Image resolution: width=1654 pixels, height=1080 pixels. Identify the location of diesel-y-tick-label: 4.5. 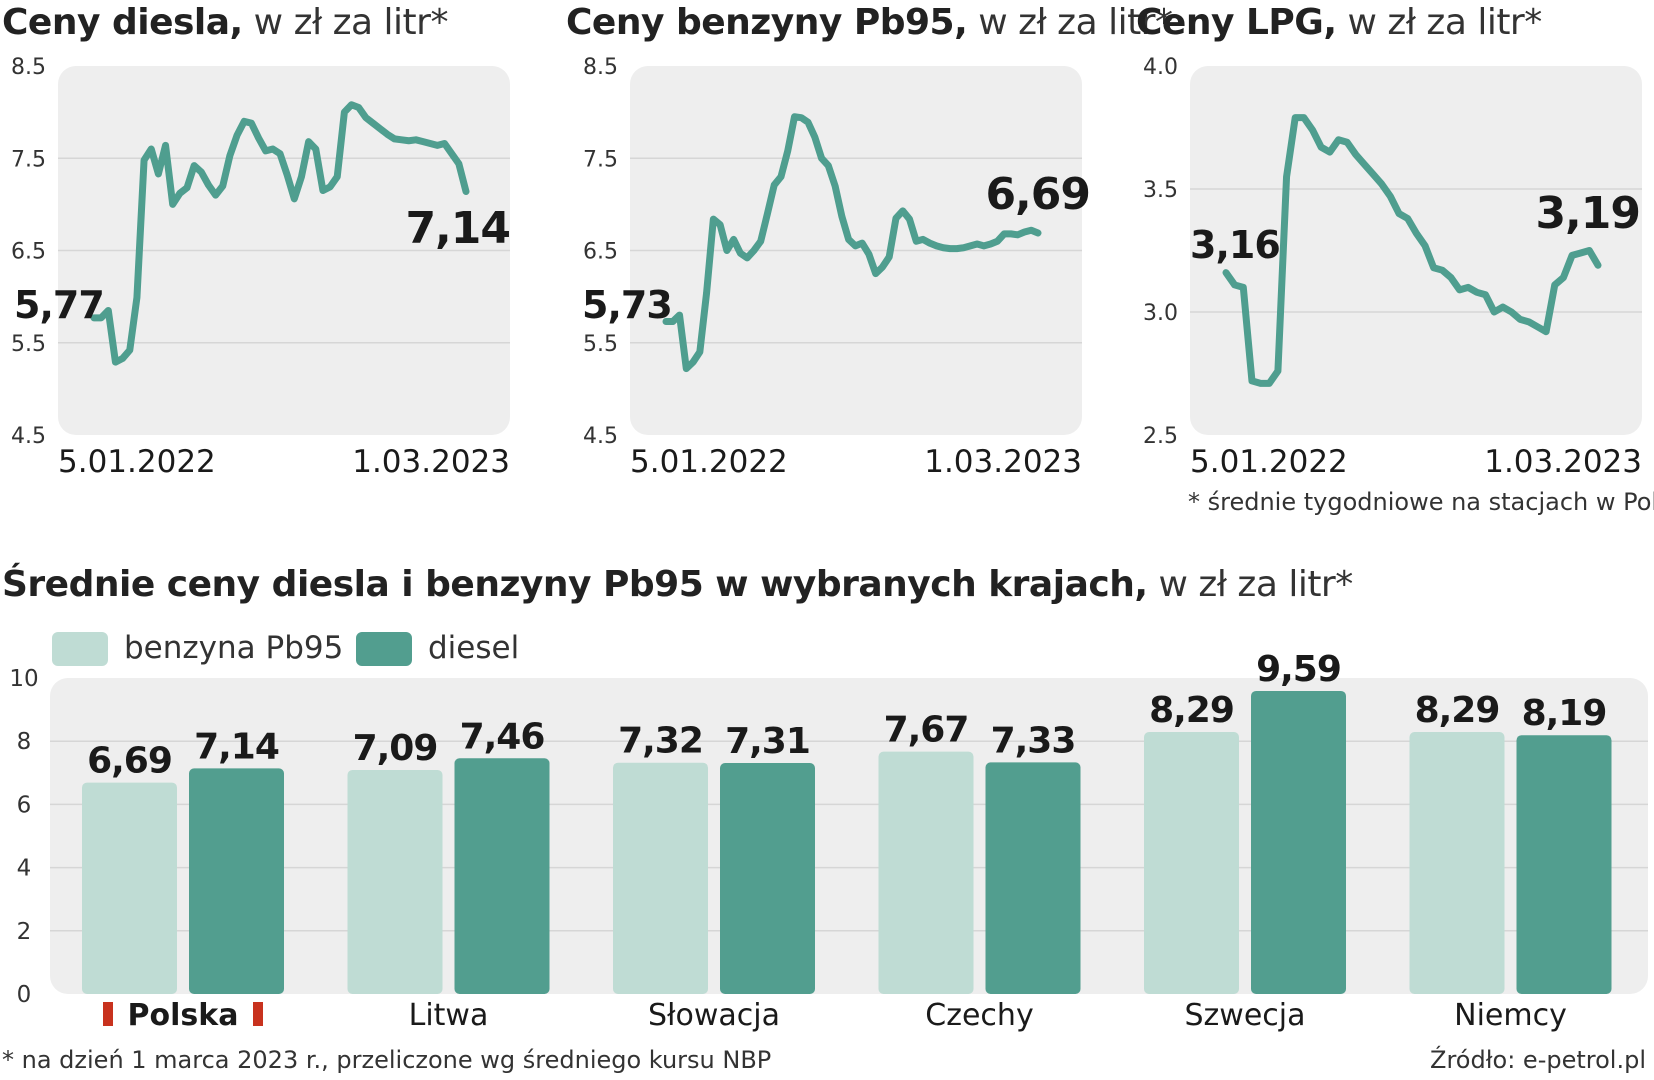
(28, 436).